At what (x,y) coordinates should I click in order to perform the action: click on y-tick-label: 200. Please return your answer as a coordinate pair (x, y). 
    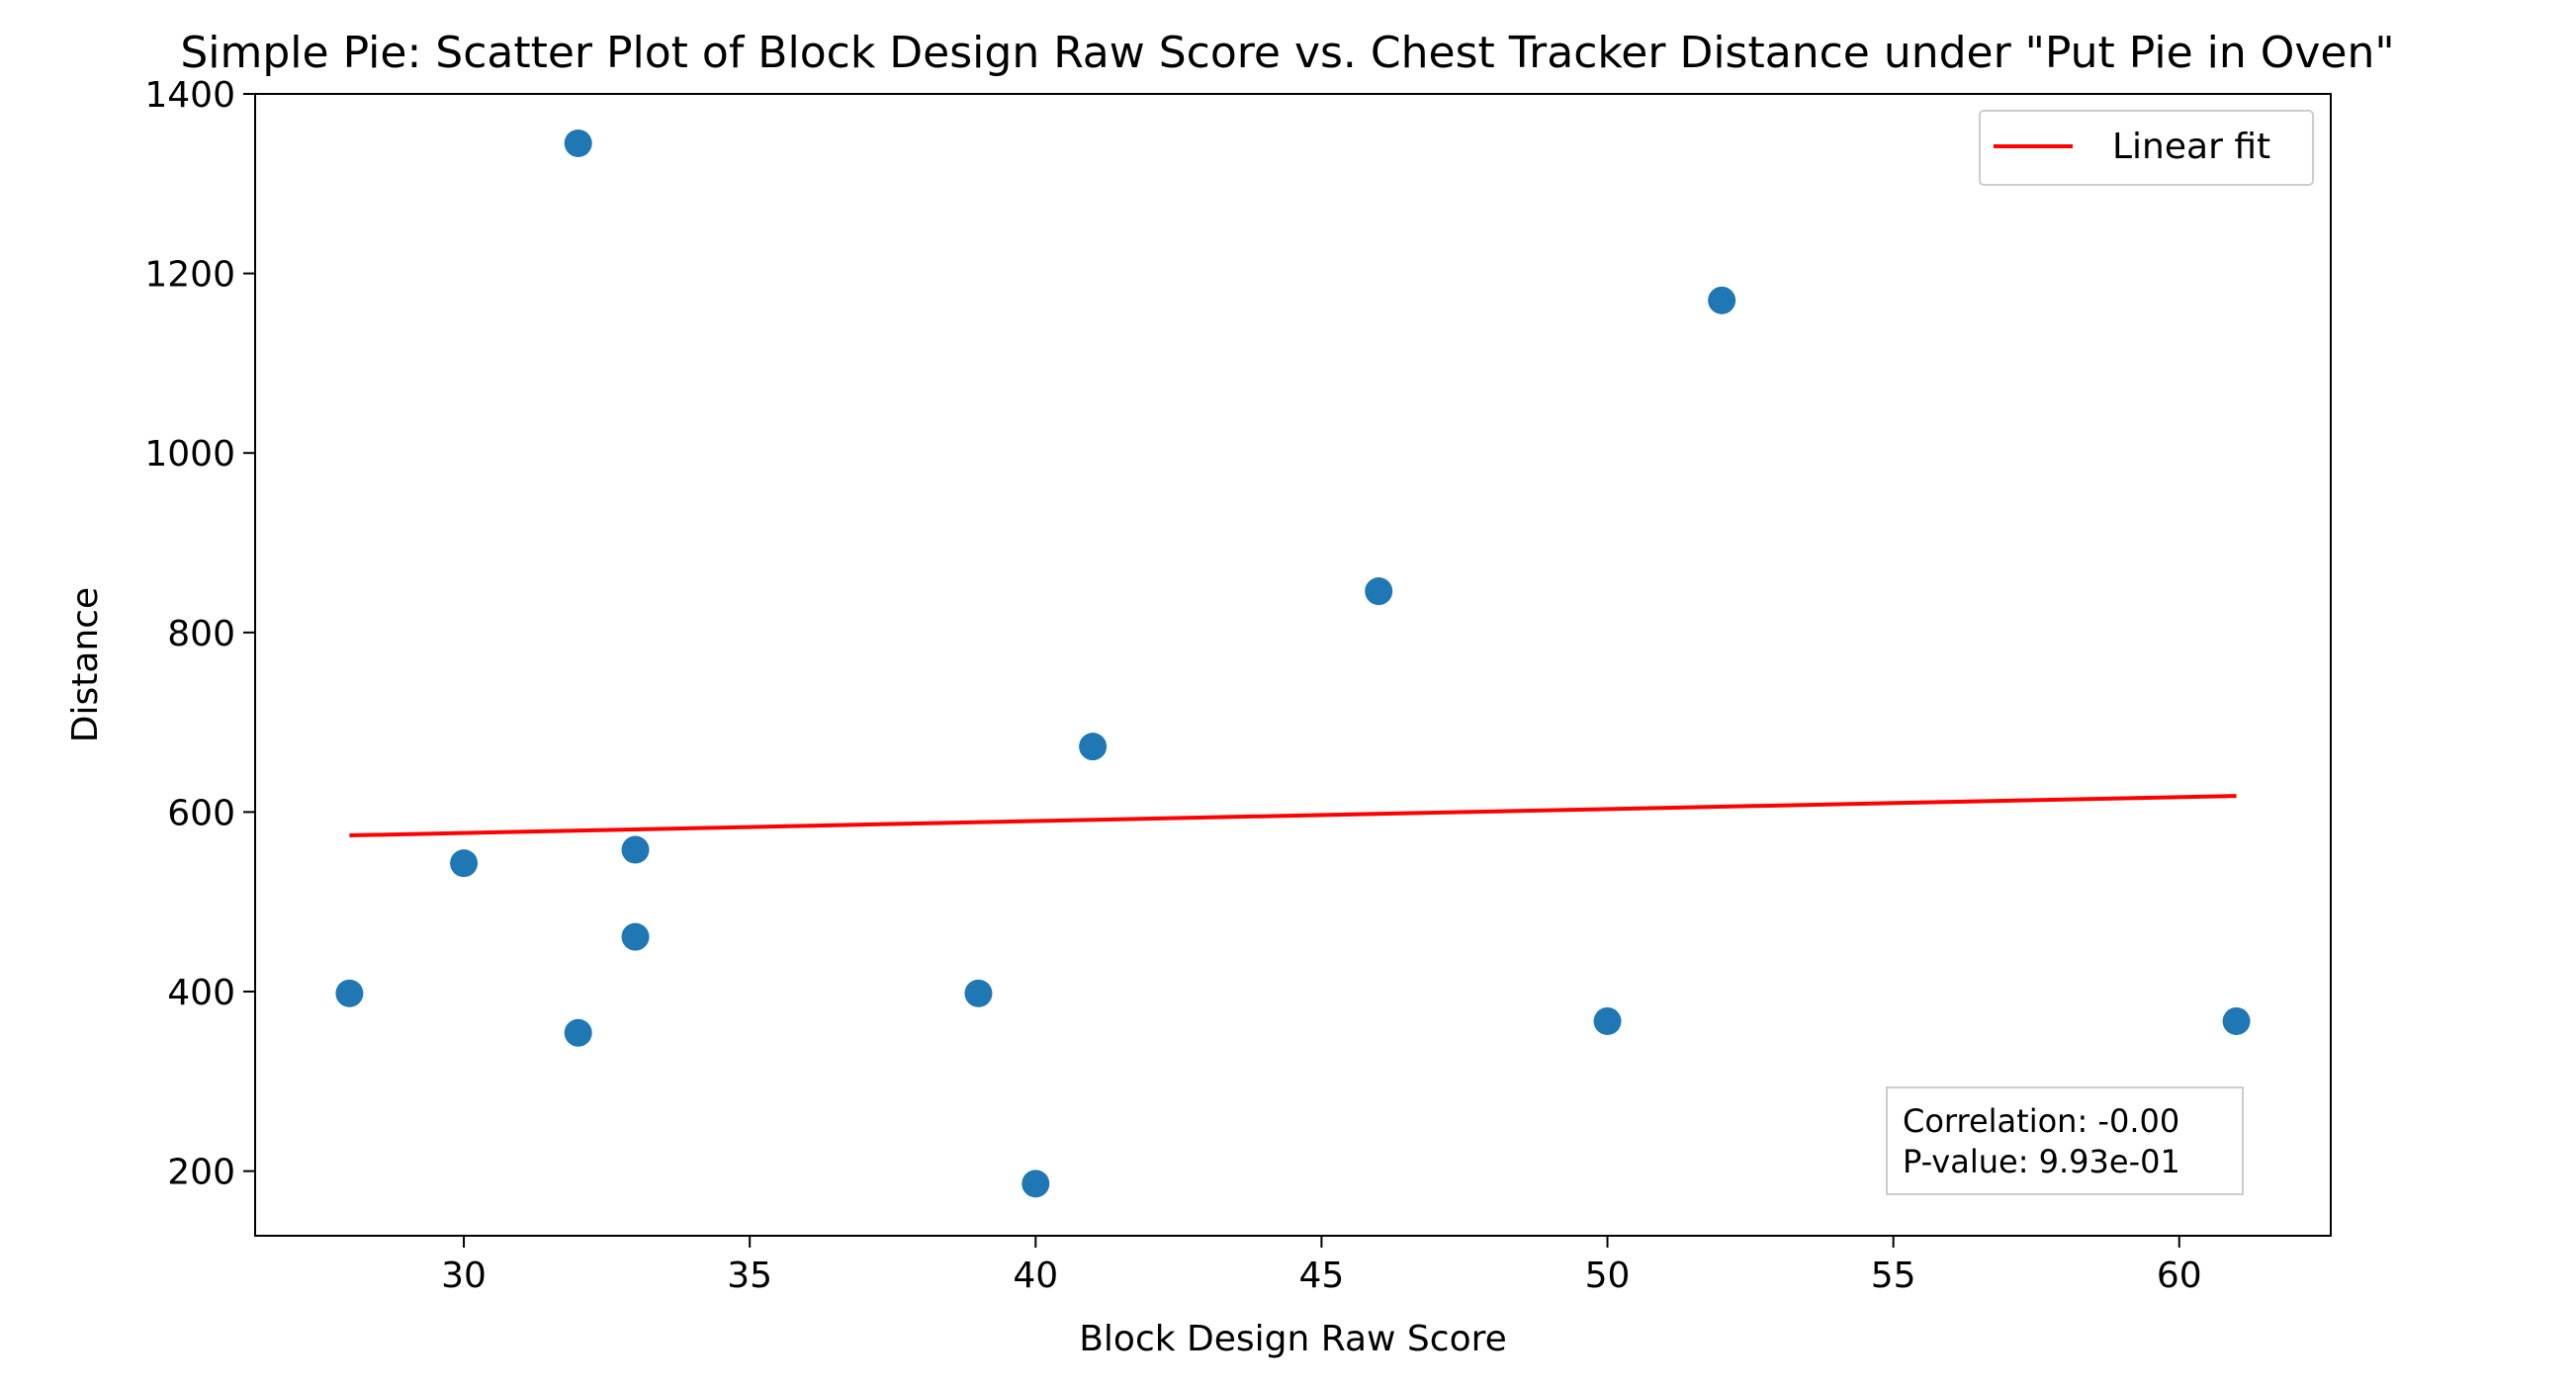
    Looking at the image, I should click on (201, 1173).